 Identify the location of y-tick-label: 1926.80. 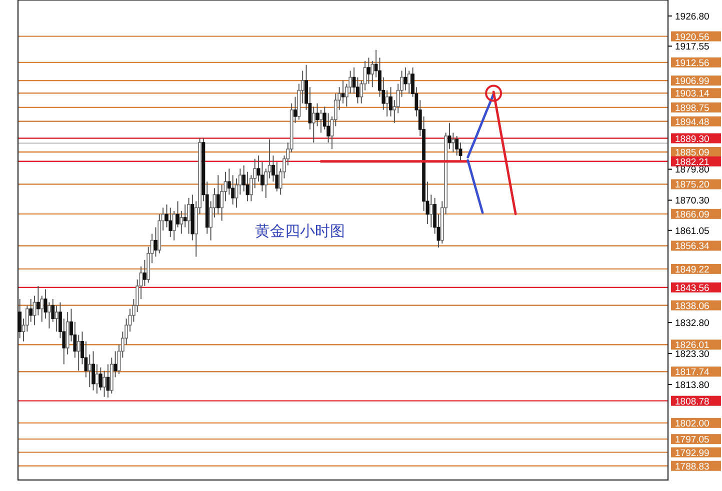
(692, 16).